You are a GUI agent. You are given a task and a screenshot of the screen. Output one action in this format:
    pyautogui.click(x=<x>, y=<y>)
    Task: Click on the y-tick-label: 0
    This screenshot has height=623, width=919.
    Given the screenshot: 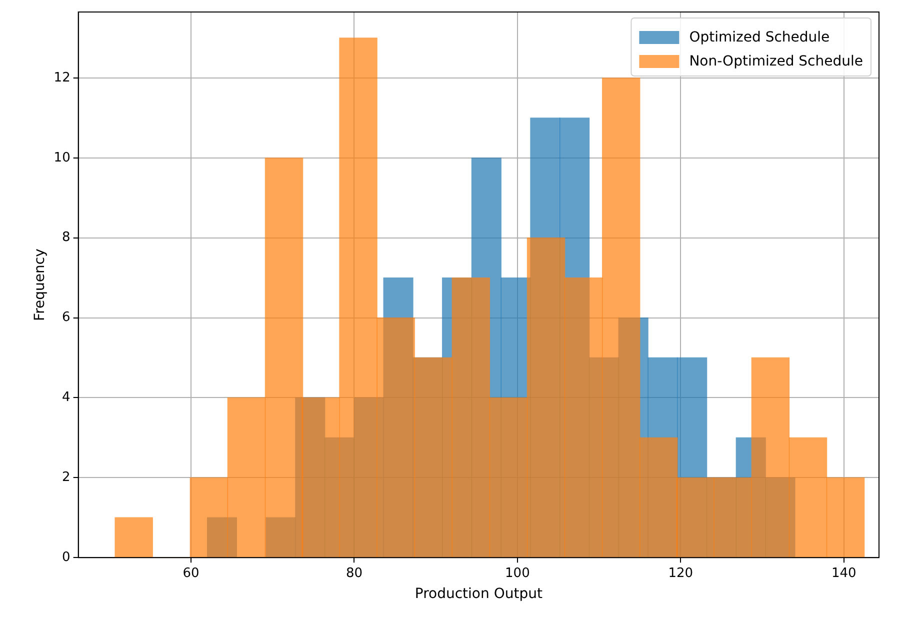 What is the action you would take?
    pyautogui.click(x=66, y=557)
    